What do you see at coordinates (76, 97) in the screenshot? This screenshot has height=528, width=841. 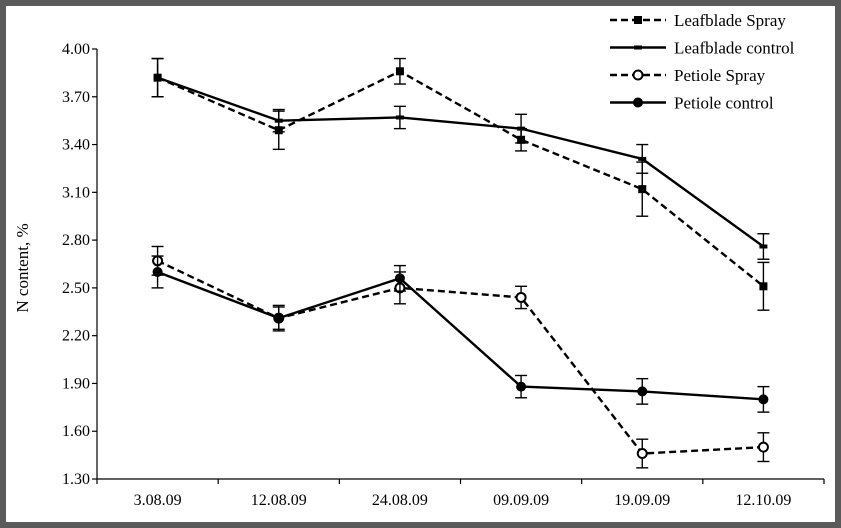 I see `y-tick-label: 3.70` at bounding box center [76, 97].